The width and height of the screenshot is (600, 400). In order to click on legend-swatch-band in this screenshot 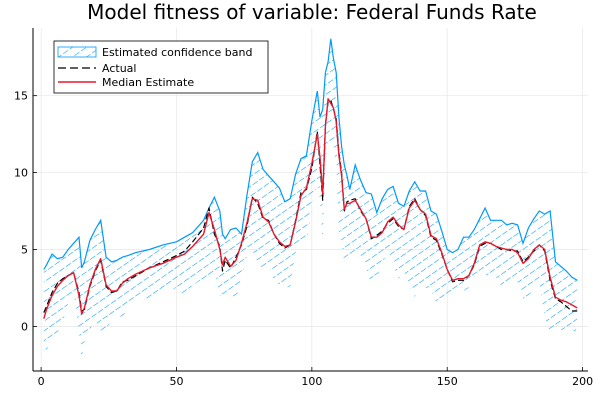, I will do `click(77, 52)`.